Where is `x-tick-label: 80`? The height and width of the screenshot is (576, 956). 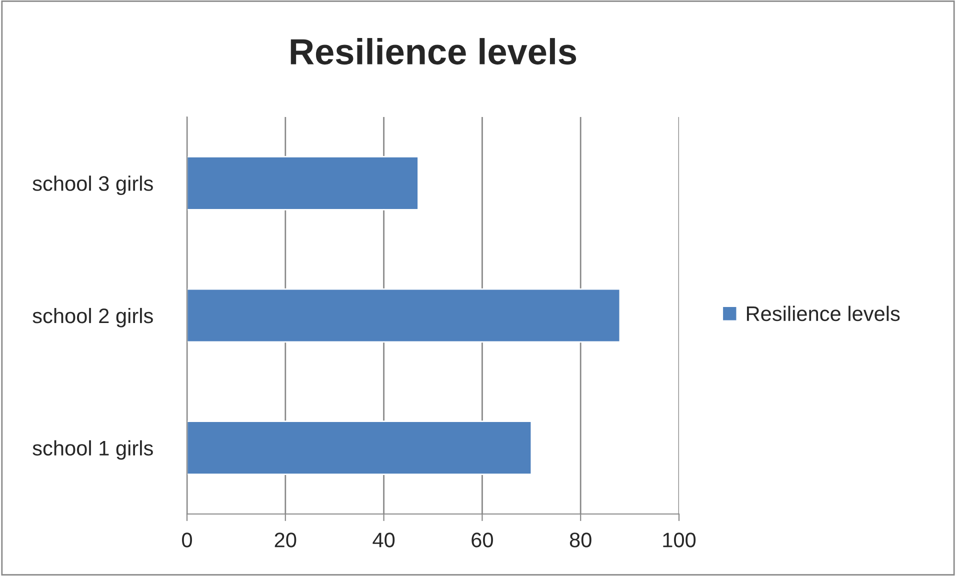
x-tick-label: 80 is located at coordinates (581, 540).